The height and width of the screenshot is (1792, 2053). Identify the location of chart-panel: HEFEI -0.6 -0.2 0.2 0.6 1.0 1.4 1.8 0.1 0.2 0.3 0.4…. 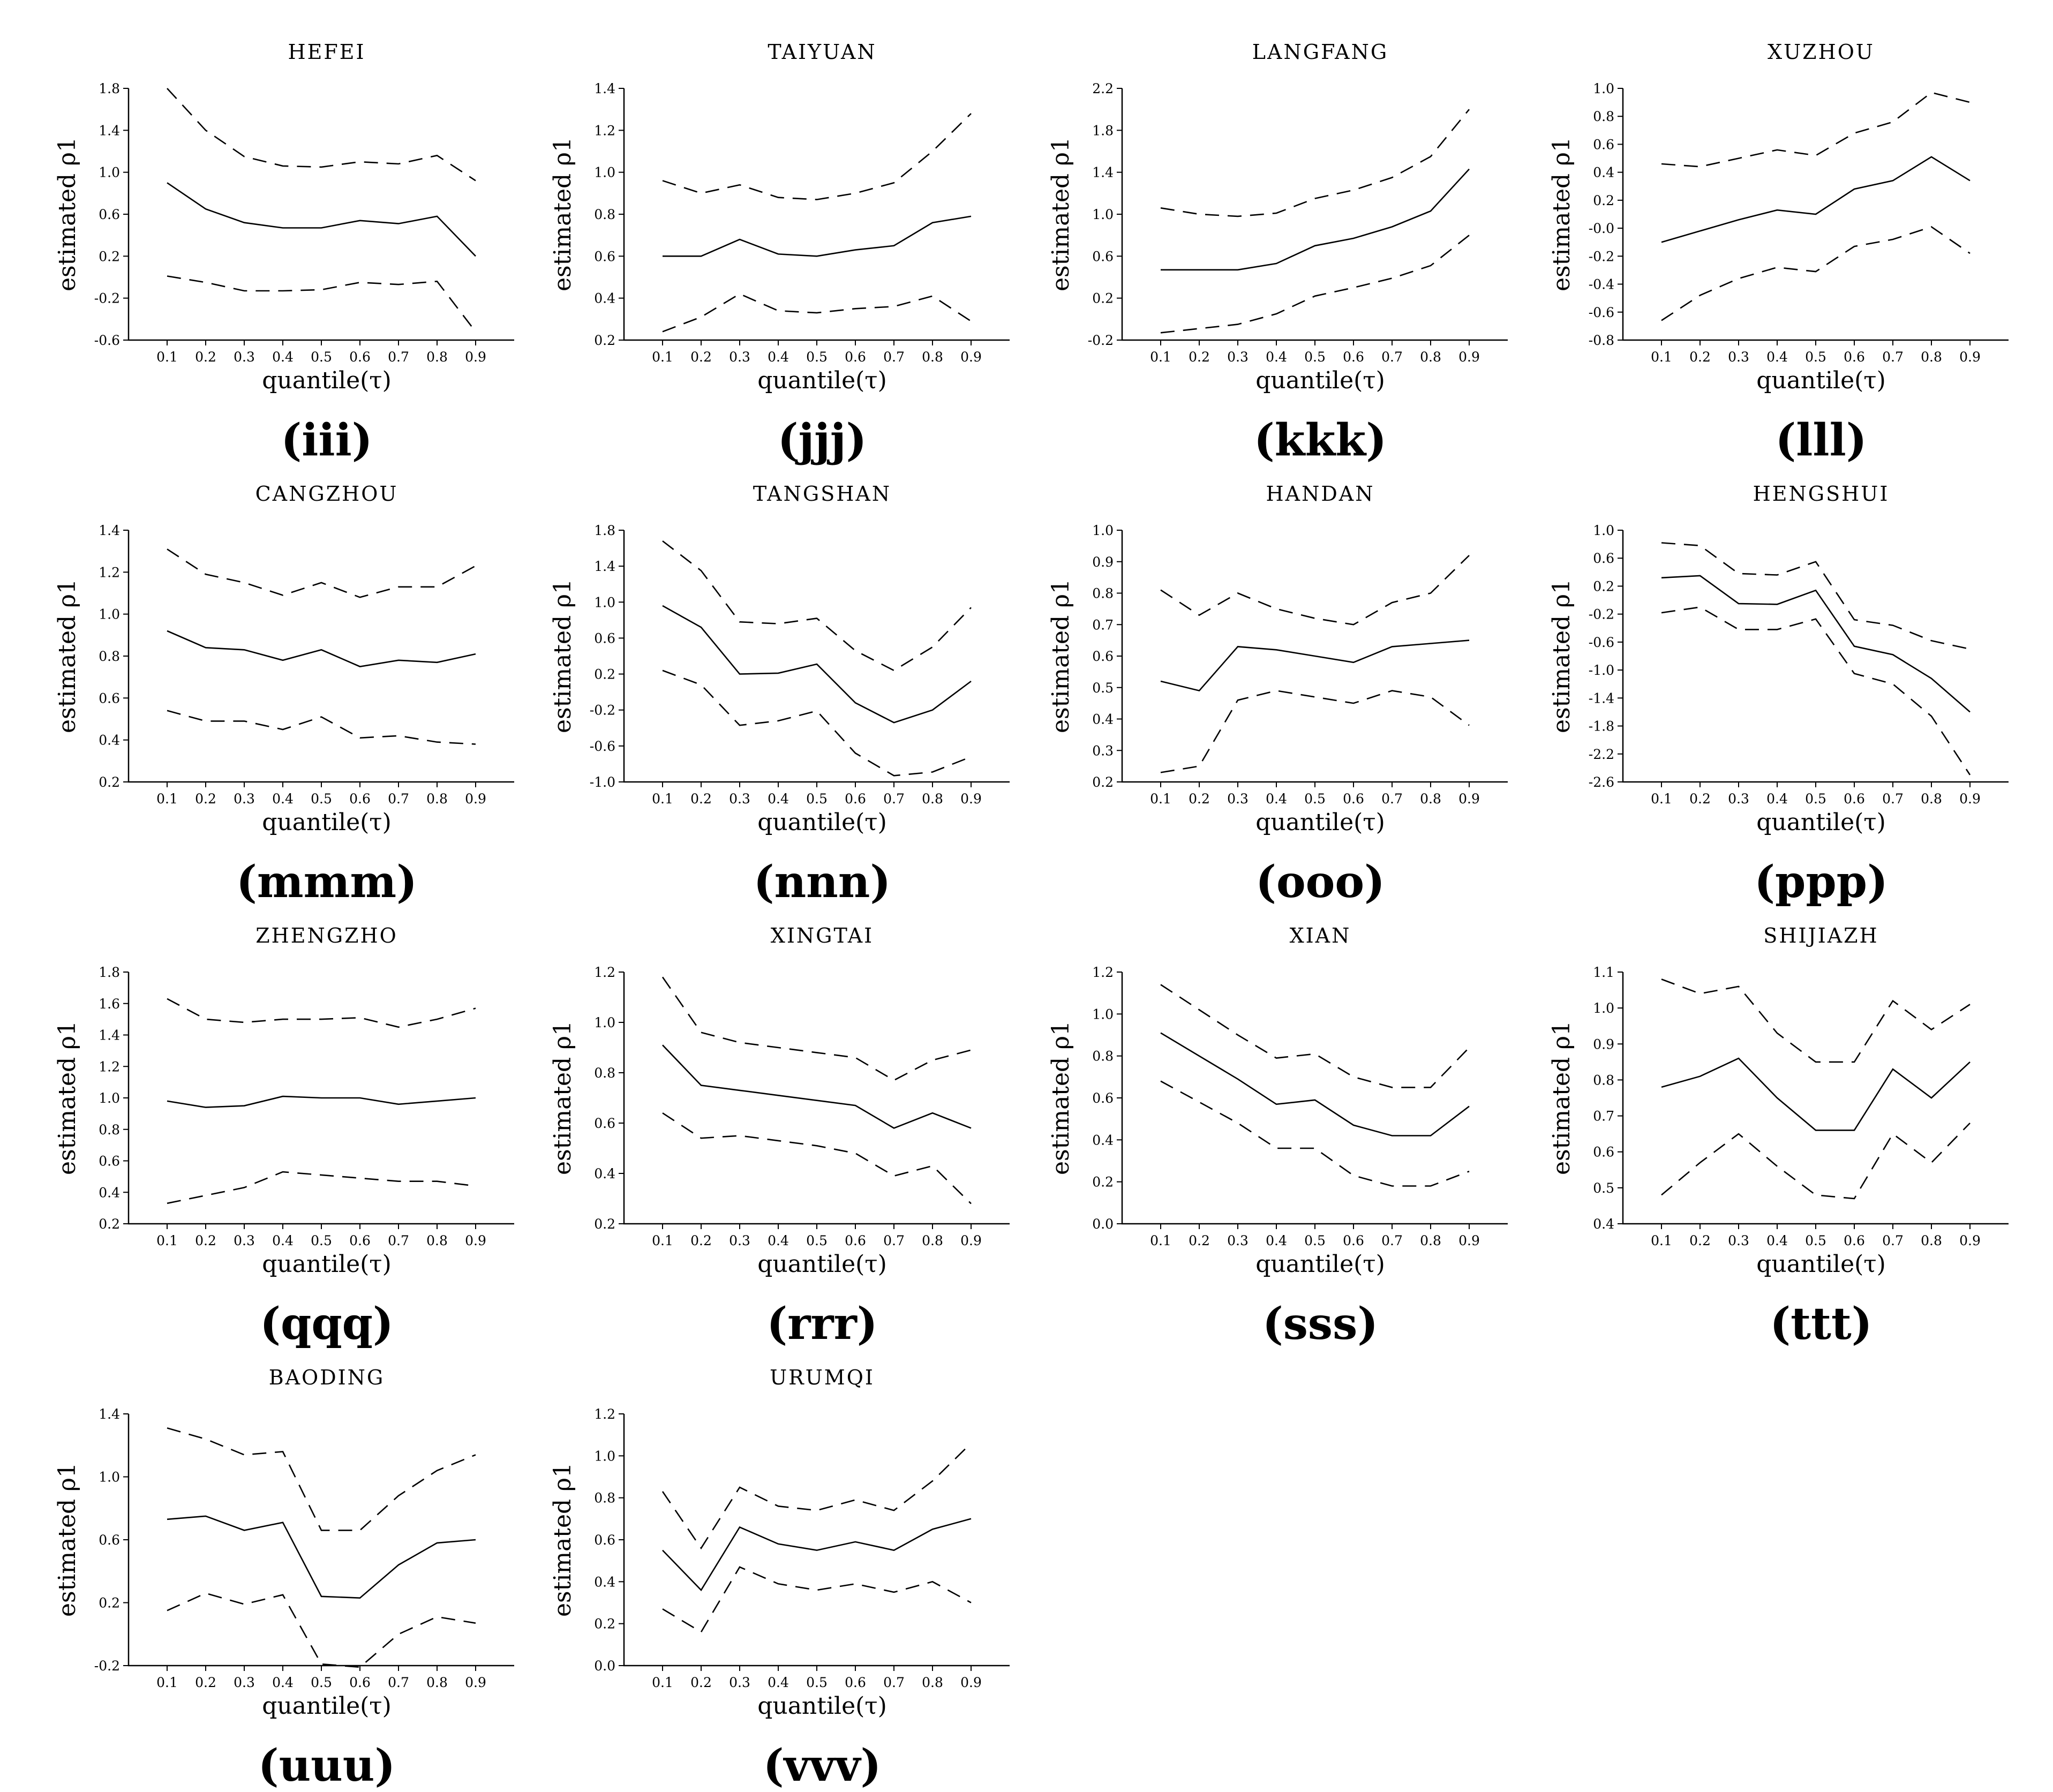
(284, 253).